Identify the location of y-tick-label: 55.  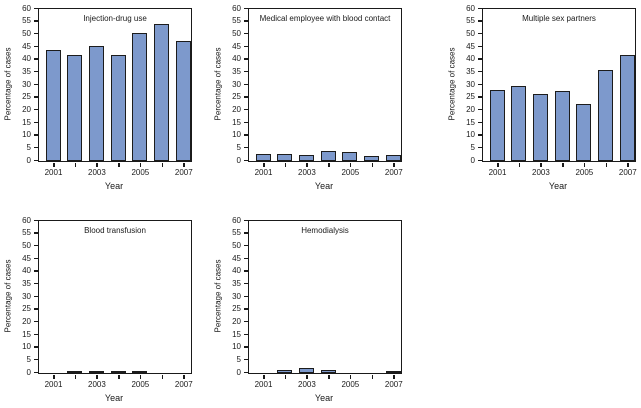
(26, 21).